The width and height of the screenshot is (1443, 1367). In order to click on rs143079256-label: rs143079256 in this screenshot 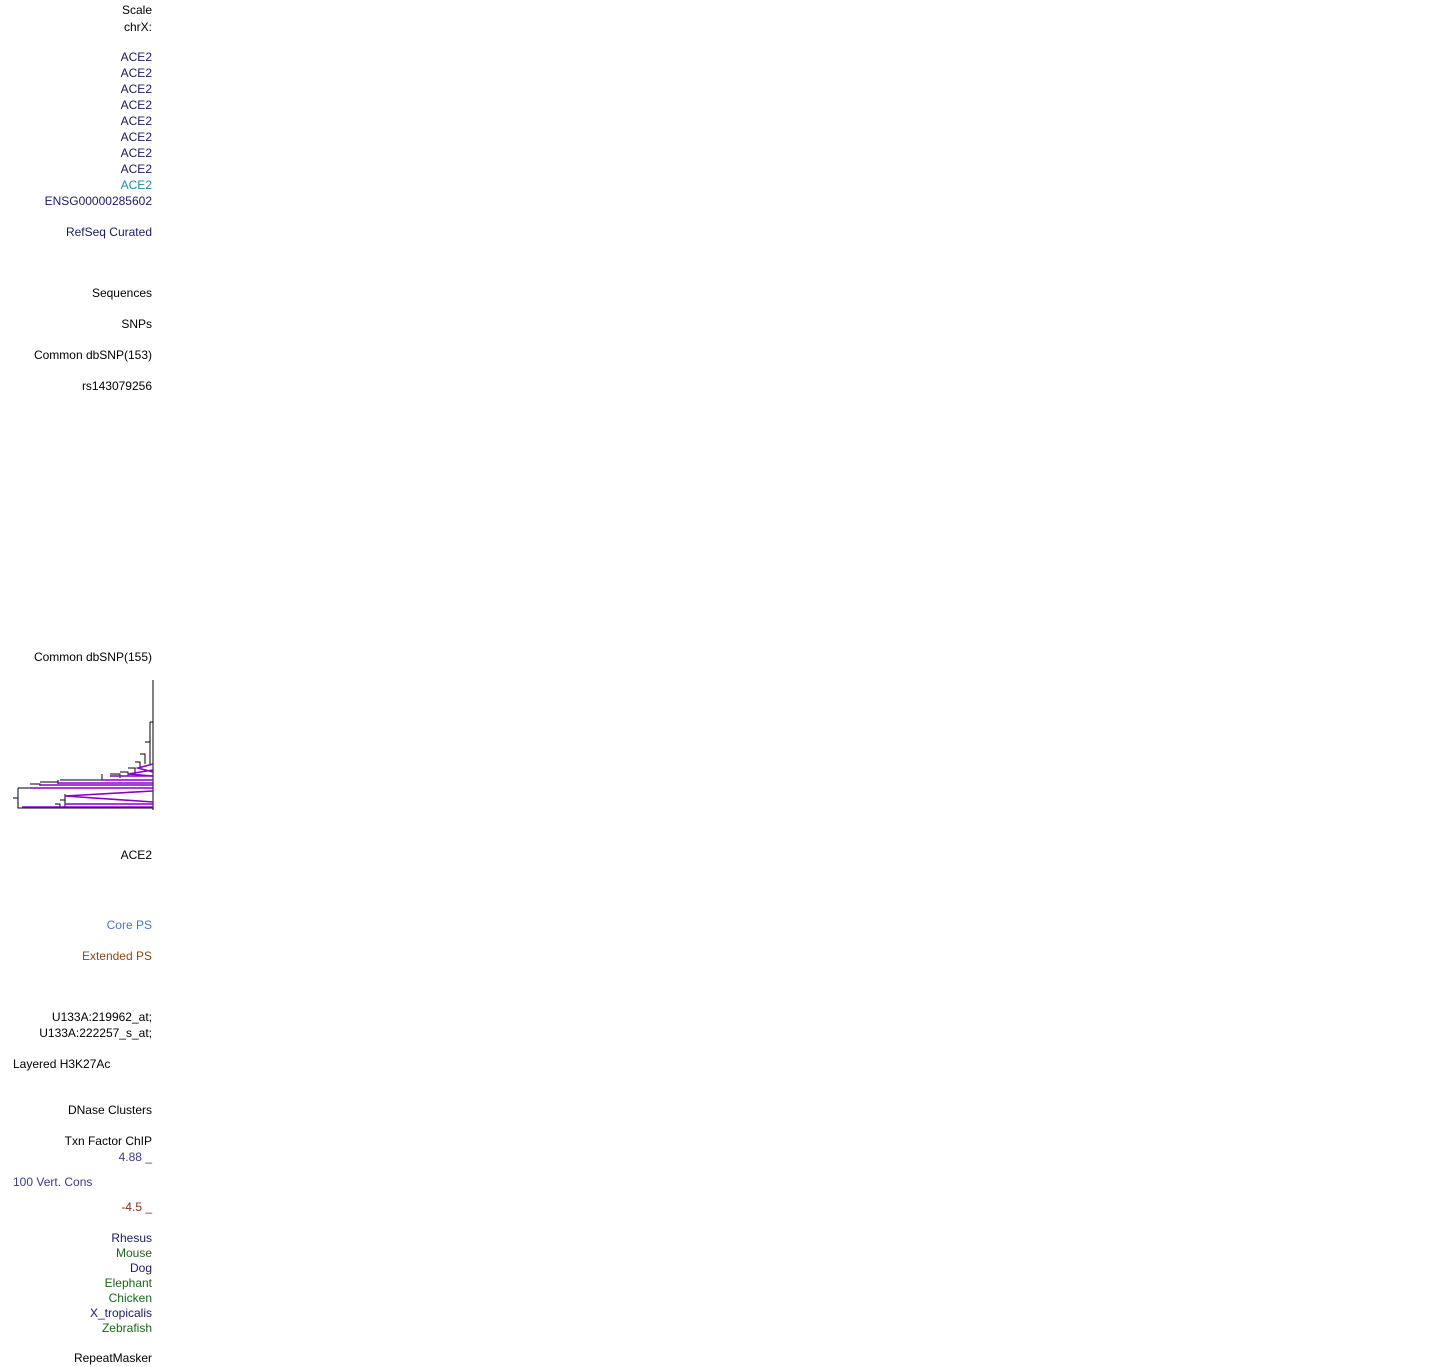, I will do `click(116, 386)`.